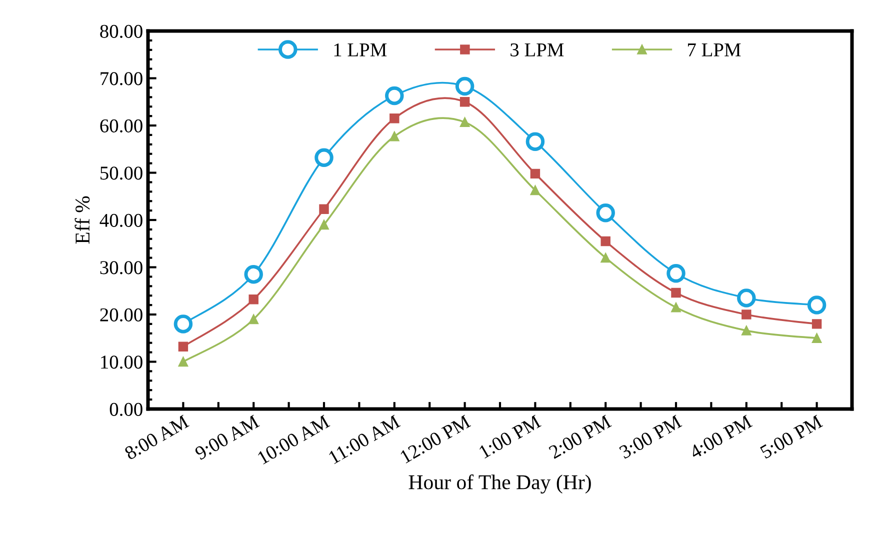 The width and height of the screenshot is (893, 535). What do you see at coordinates (364, 439) in the screenshot?
I see `x-tick-label: 11:00 AM` at bounding box center [364, 439].